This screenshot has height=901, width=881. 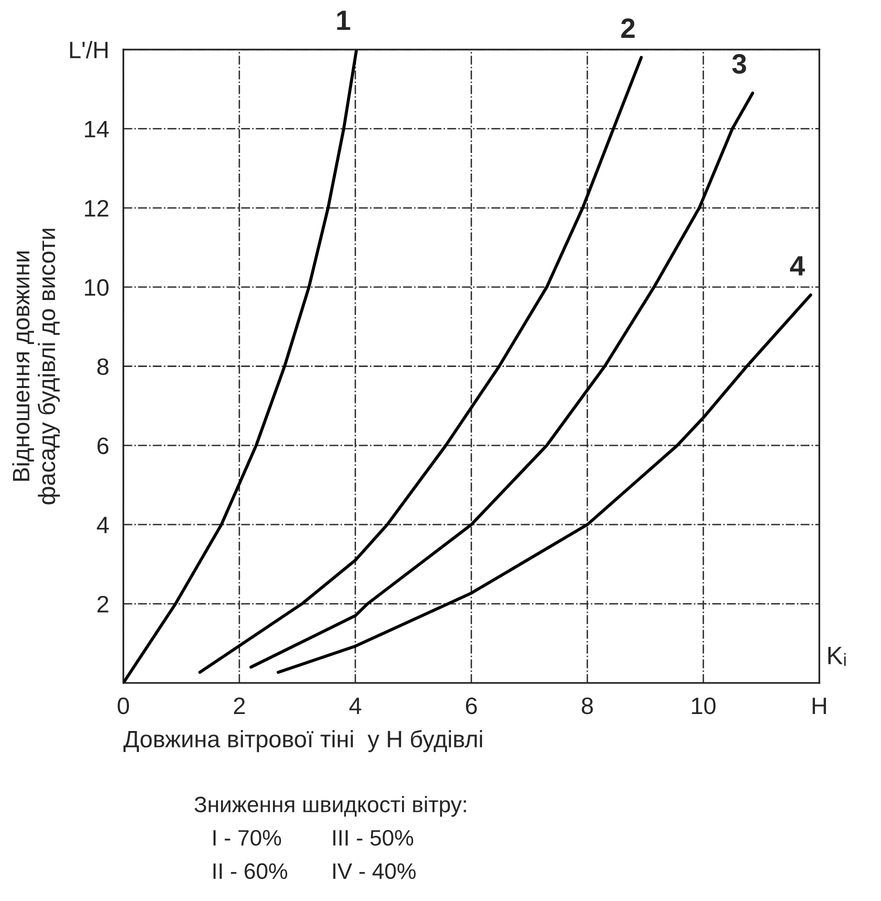 What do you see at coordinates (587, 705) in the screenshot?
I see `x-tick-label: 8` at bounding box center [587, 705].